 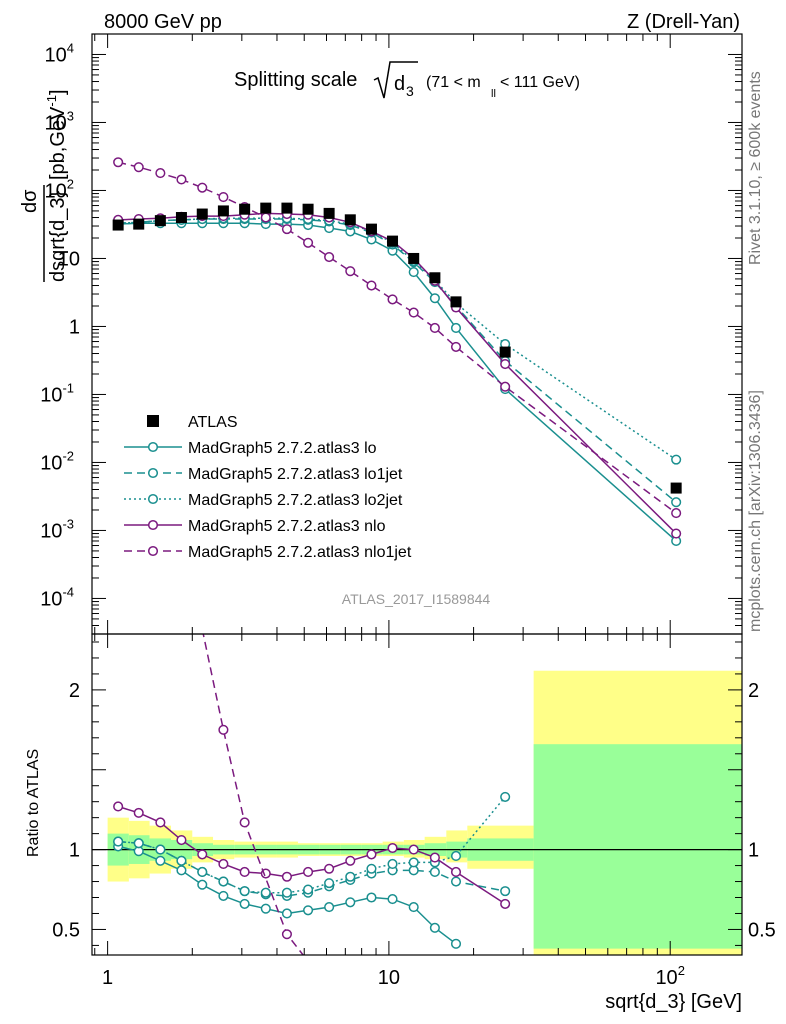 I want to click on ratio-y-tick-label-right: 0.5, so click(x=762, y=930).